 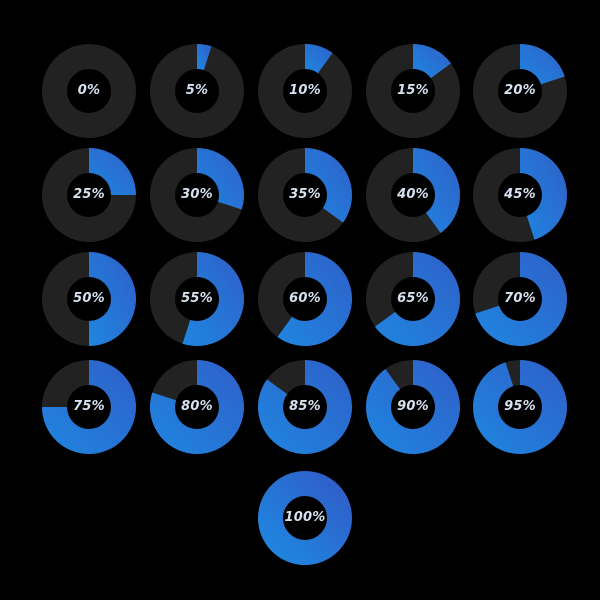 I want to click on ring-percent-label: 95%, so click(x=520, y=406).